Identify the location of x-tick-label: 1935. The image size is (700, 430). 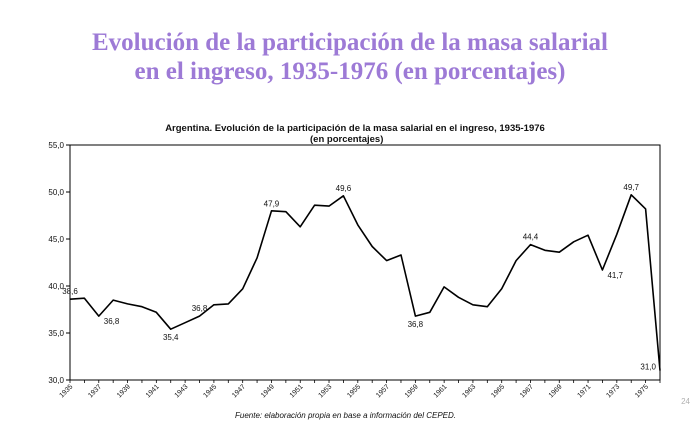
(66, 391).